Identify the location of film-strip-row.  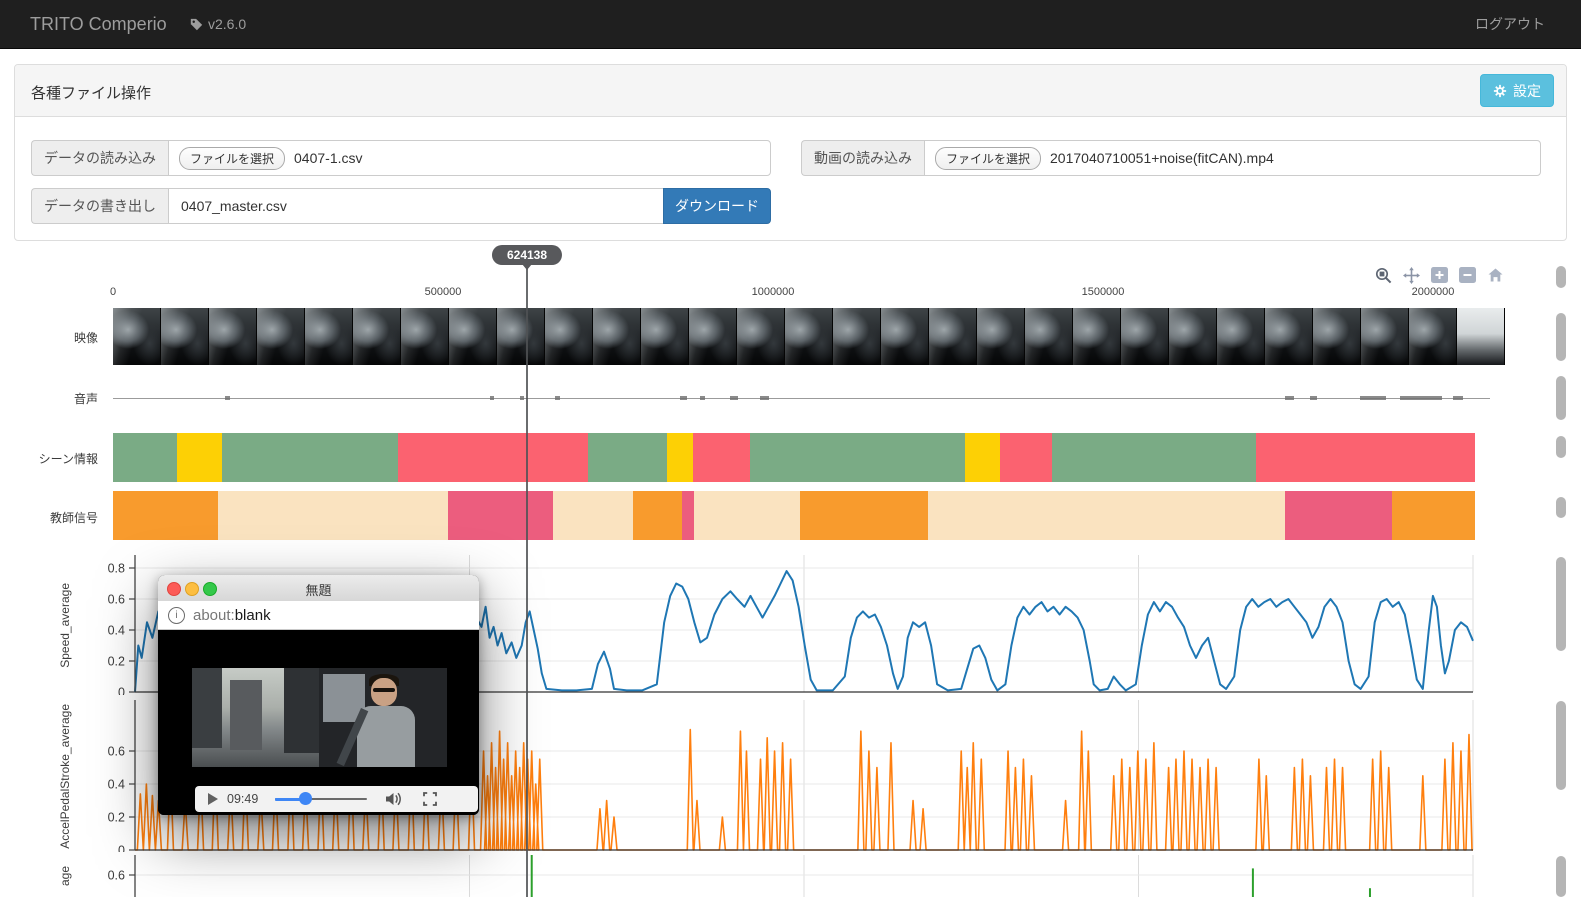
(809, 336).